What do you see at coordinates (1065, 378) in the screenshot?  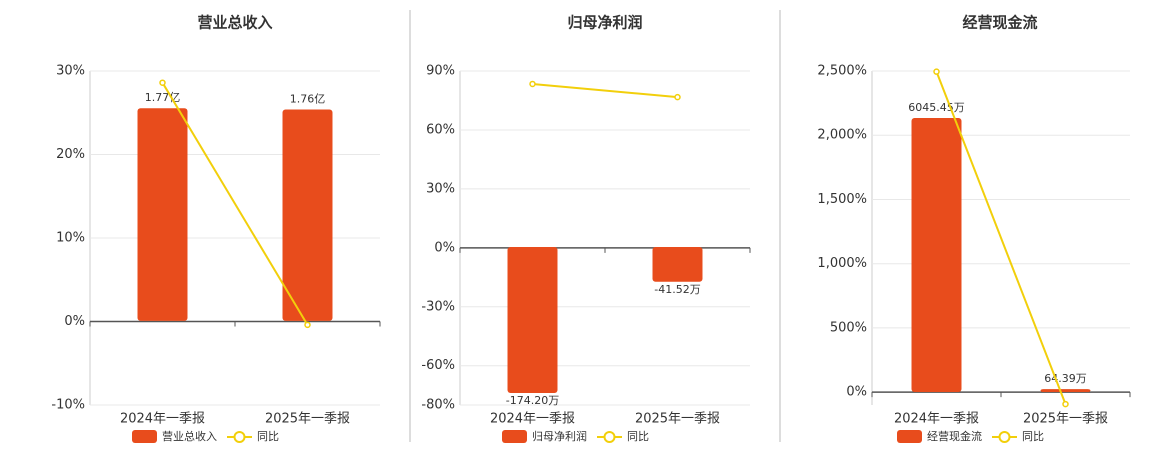 I see `value-label: 64.39万` at bounding box center [1065, 378].